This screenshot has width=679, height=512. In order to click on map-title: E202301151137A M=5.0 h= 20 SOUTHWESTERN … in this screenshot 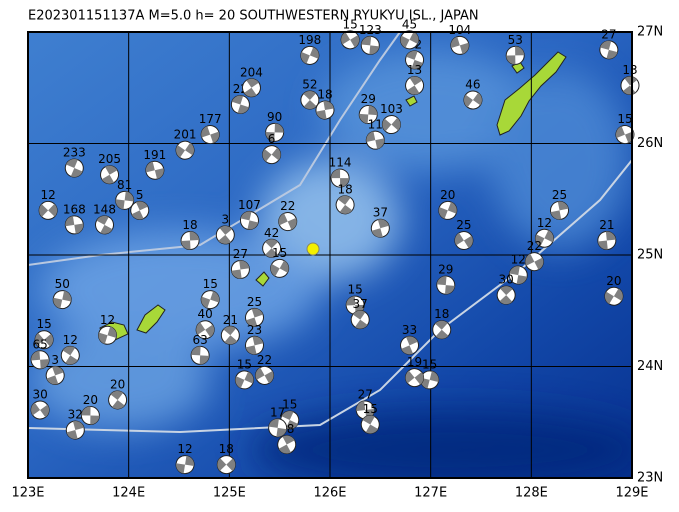, I will do `click(253, 16)`.